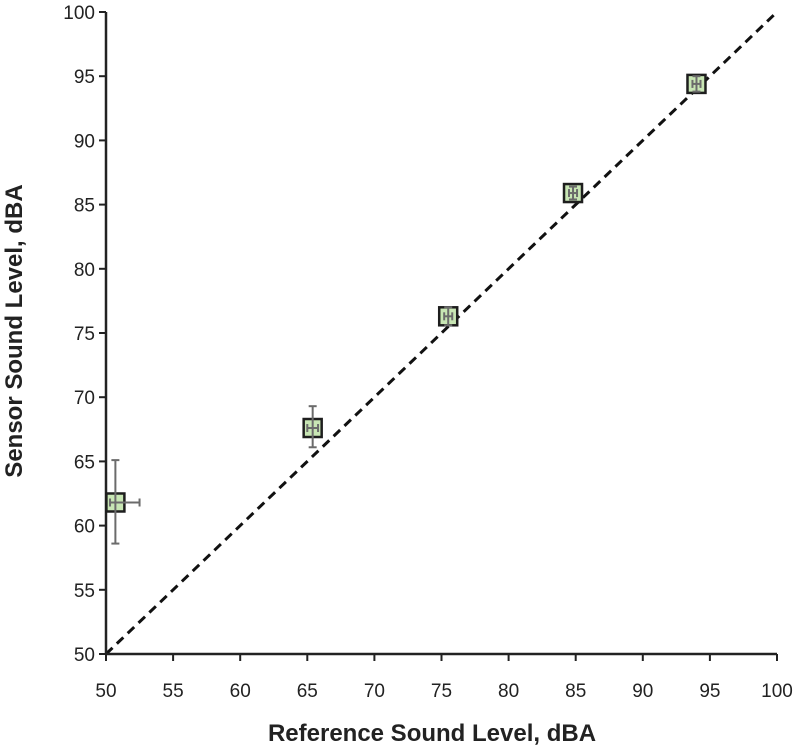 The height and width of the screenshot is (748, 800). I want to click on y-tick-label: 75, so click(84, 334).